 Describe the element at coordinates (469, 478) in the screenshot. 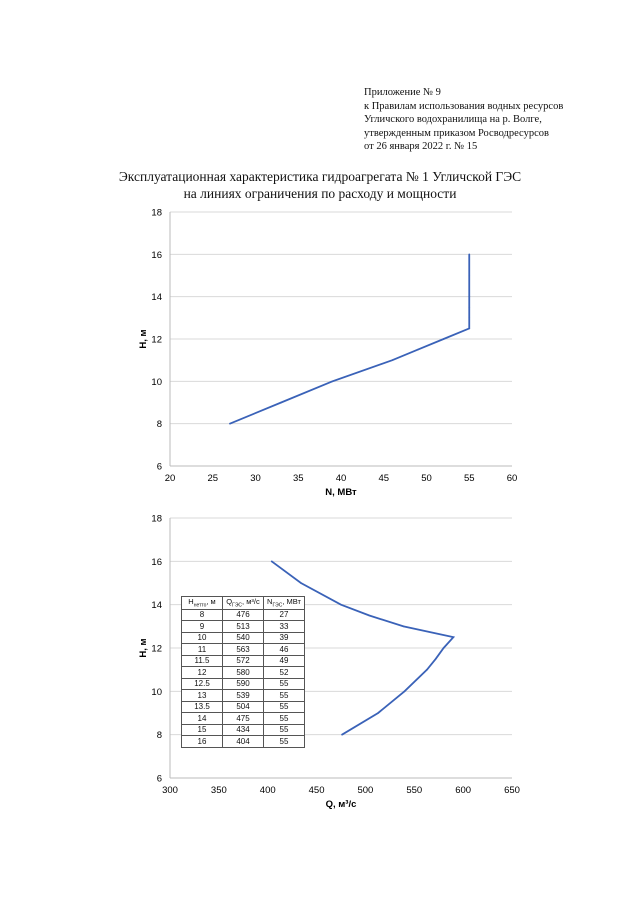

I see `x-tick-label: 55` at that location.